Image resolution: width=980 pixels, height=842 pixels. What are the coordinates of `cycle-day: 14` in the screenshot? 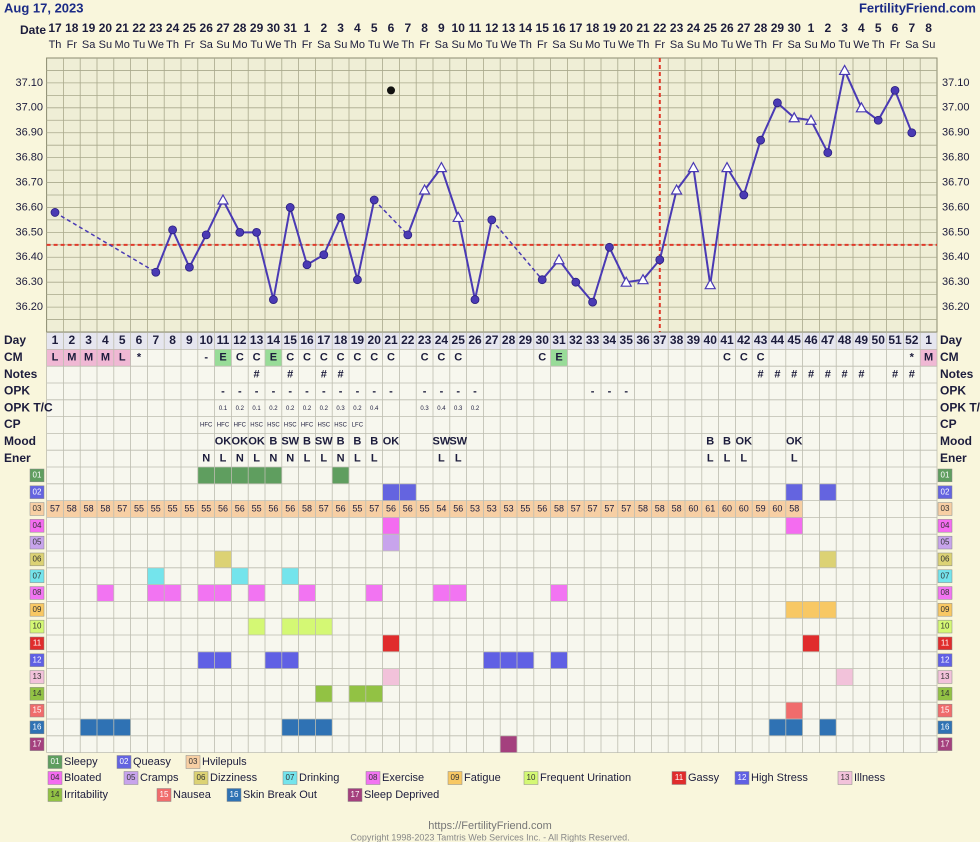 It's located at (274, 340).